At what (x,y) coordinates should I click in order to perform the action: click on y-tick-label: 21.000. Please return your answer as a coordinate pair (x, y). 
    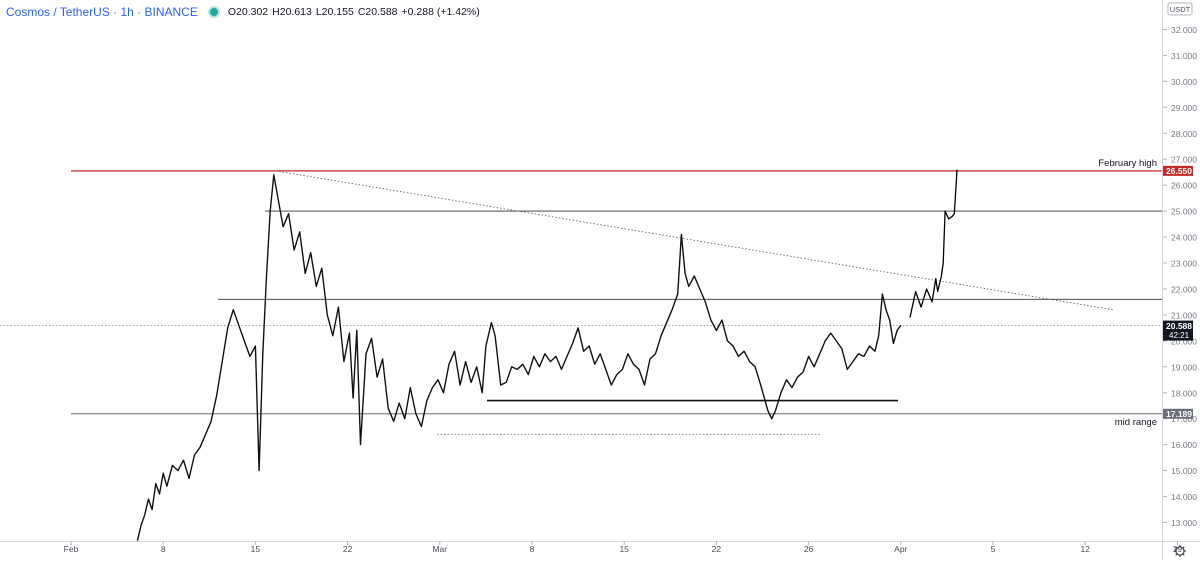
    Looking at the image, I should click on (1184, 315).